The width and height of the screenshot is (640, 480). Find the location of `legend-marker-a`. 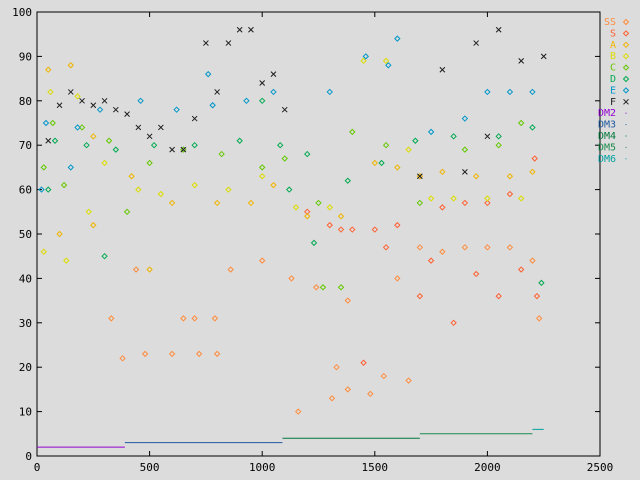

legend-marker-a is located at coordinates (626, 45).